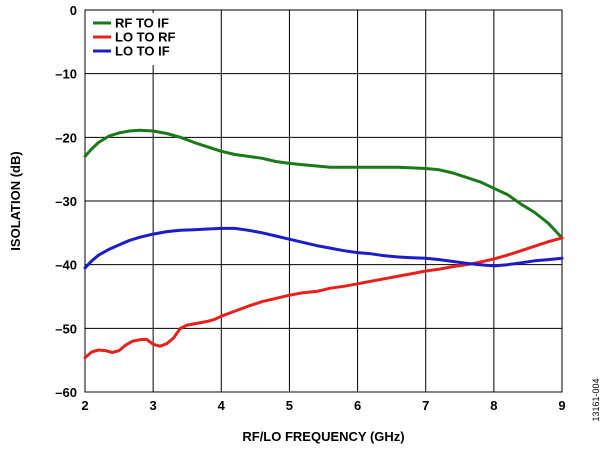 The height and width of the screenshot is (449, 610). Describe the element at coordinates (289, 405) in the screenshot. I see `x-tick-label: 5` at that location.